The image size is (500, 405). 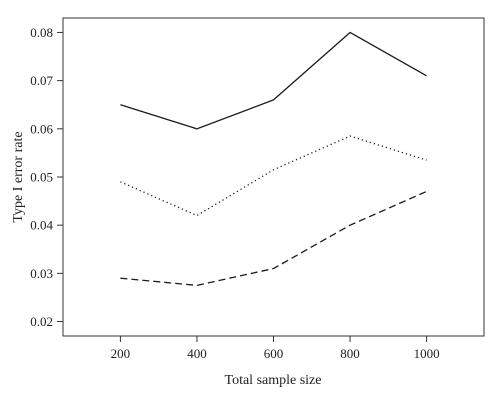 What do you see at coordinates (273, 380) in the screenshot?
I see `x-axis-title: Total sample size` at bounding box center [273, 380].